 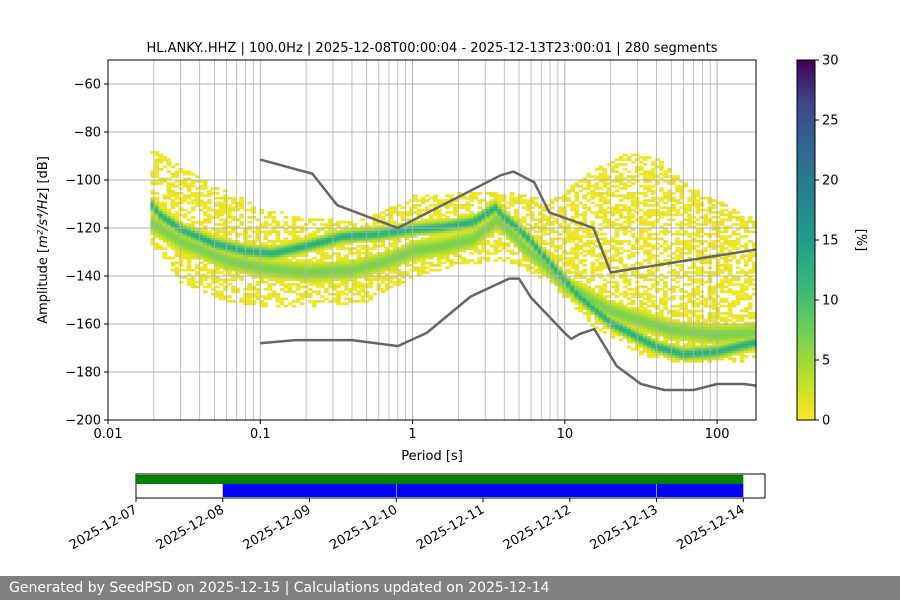 What do you see at coordinates (43, 174) in the screenshot?
I see `y-axis-label-suffix: ] [dB]` at bounding box center [43, 174].